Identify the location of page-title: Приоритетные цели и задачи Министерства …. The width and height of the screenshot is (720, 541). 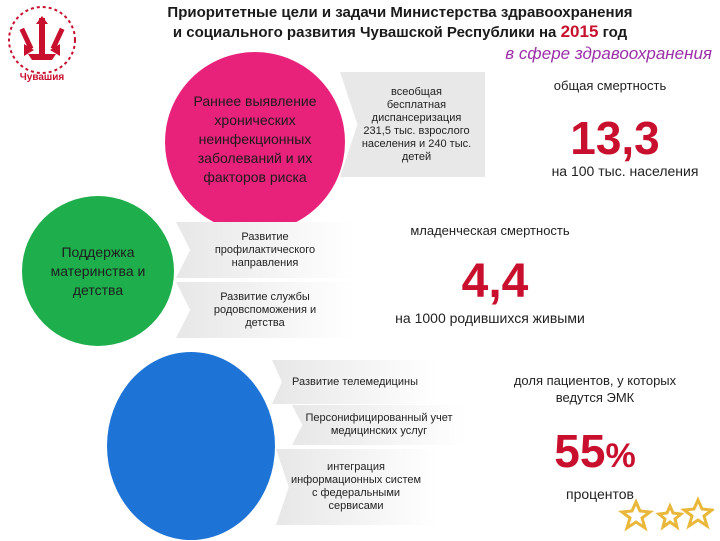
(400, 22).